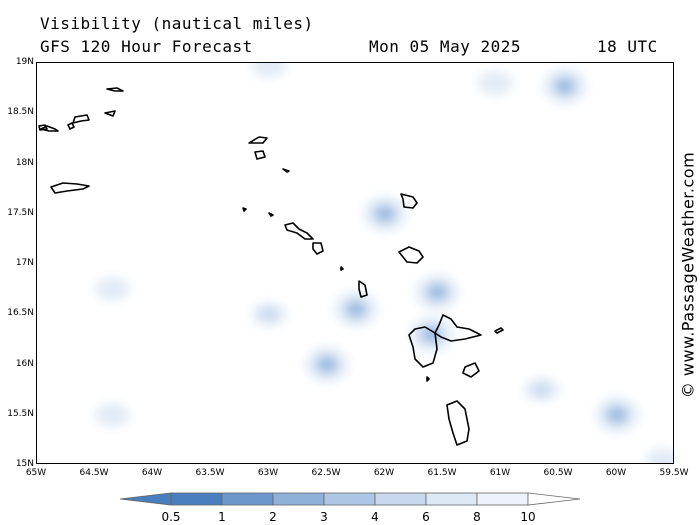  What do you see at coordinates (299, 231) in the screenshot?
I see `island-st-kitts` at bounding box center [299, 231].